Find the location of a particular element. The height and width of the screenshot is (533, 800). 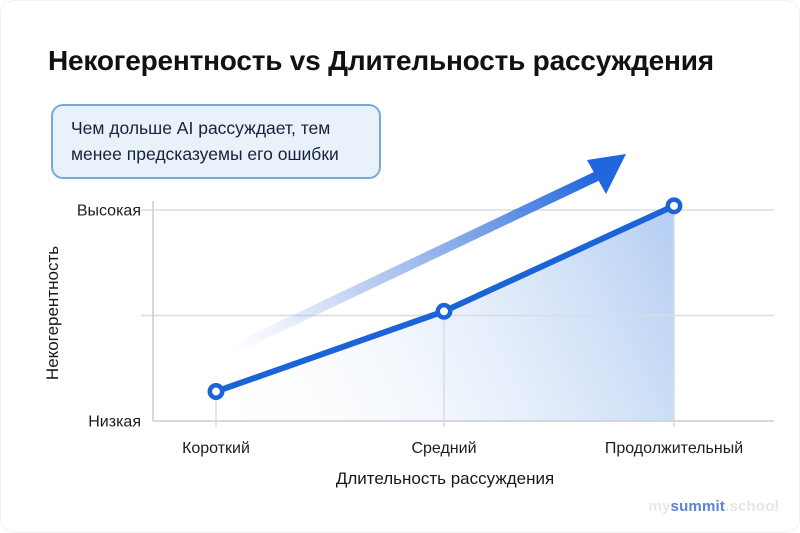

watermark-brand: summit is located at coordinates (698, 506).